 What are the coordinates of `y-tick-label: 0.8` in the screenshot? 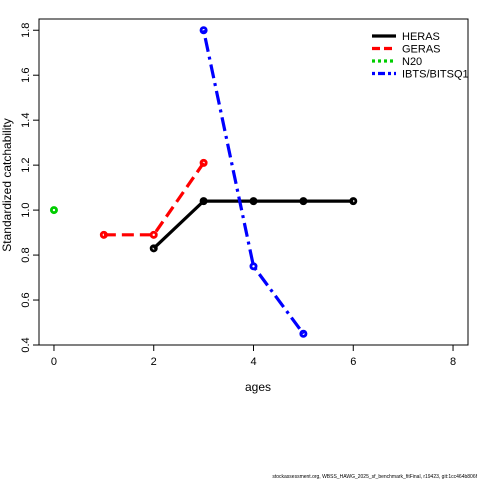 It's located at (26, 254).